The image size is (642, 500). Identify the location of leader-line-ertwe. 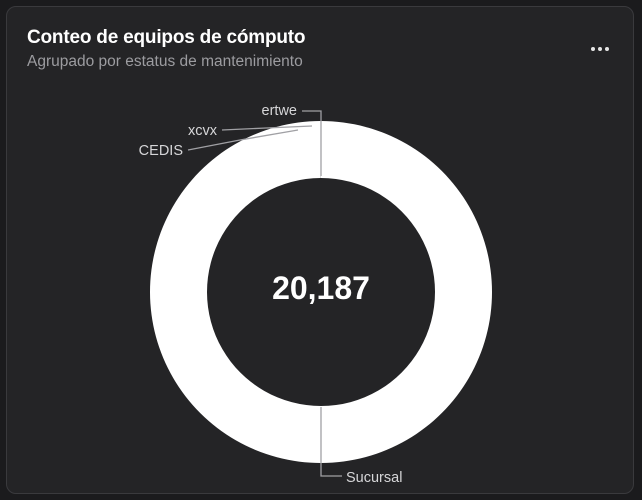
(312, 143).